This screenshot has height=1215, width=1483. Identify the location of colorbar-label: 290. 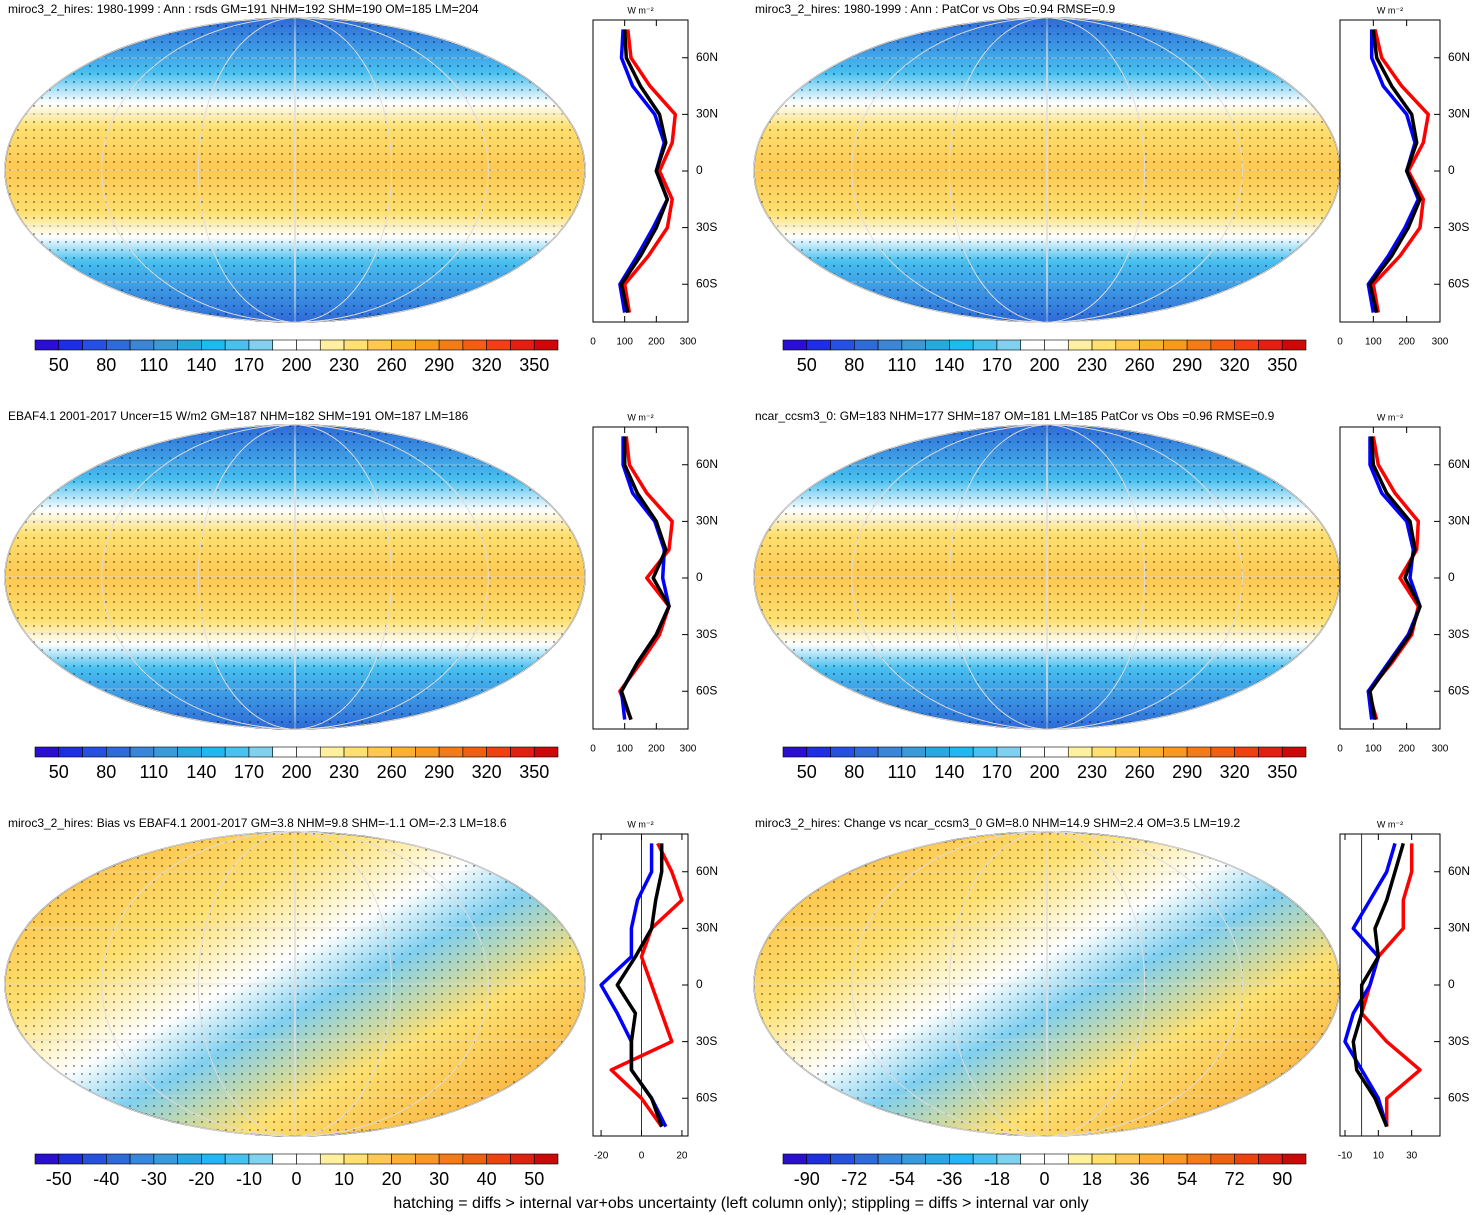
(439, 365).